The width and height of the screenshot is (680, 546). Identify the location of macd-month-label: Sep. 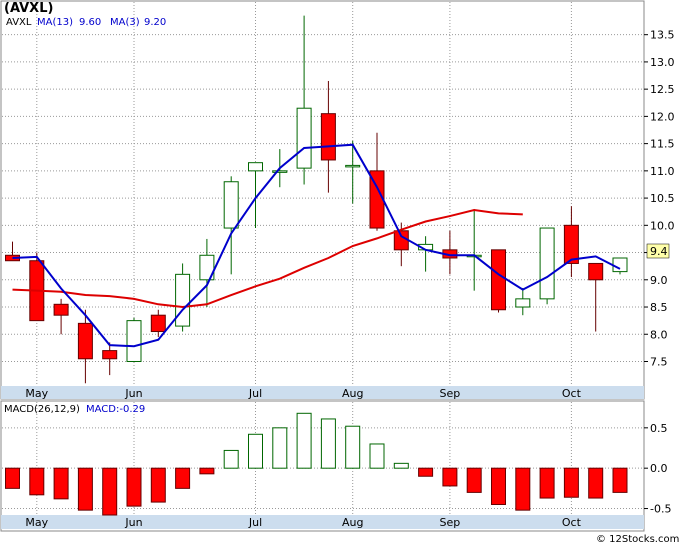
(450, 522).